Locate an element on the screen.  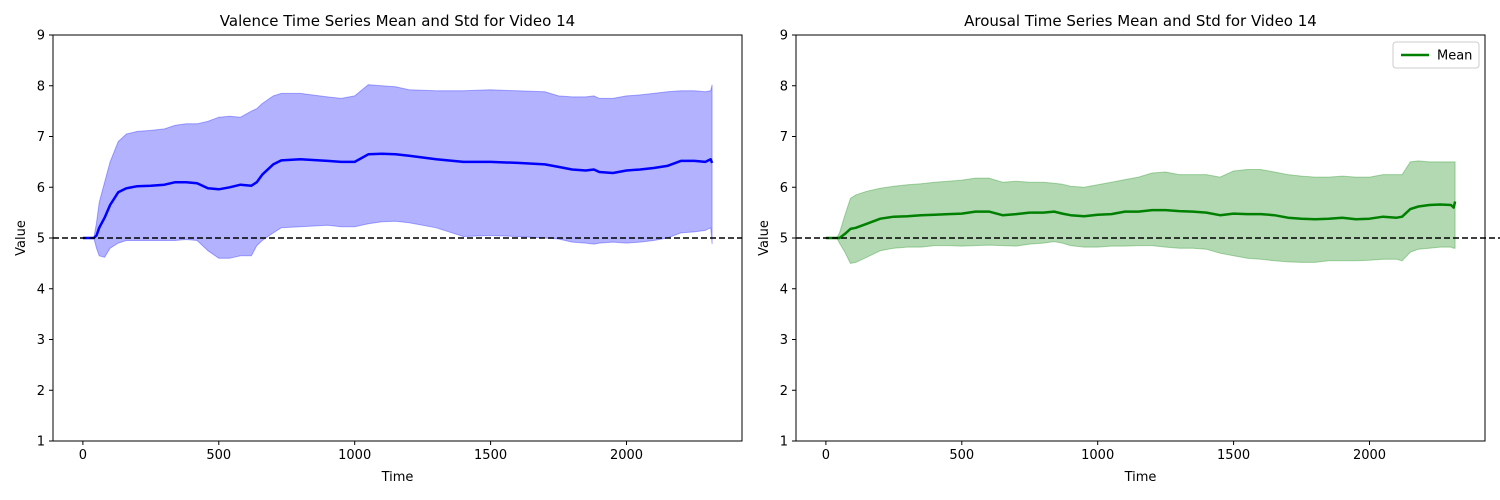
arousal-y-tick-label: 2 is located at coordinates (784, 391).